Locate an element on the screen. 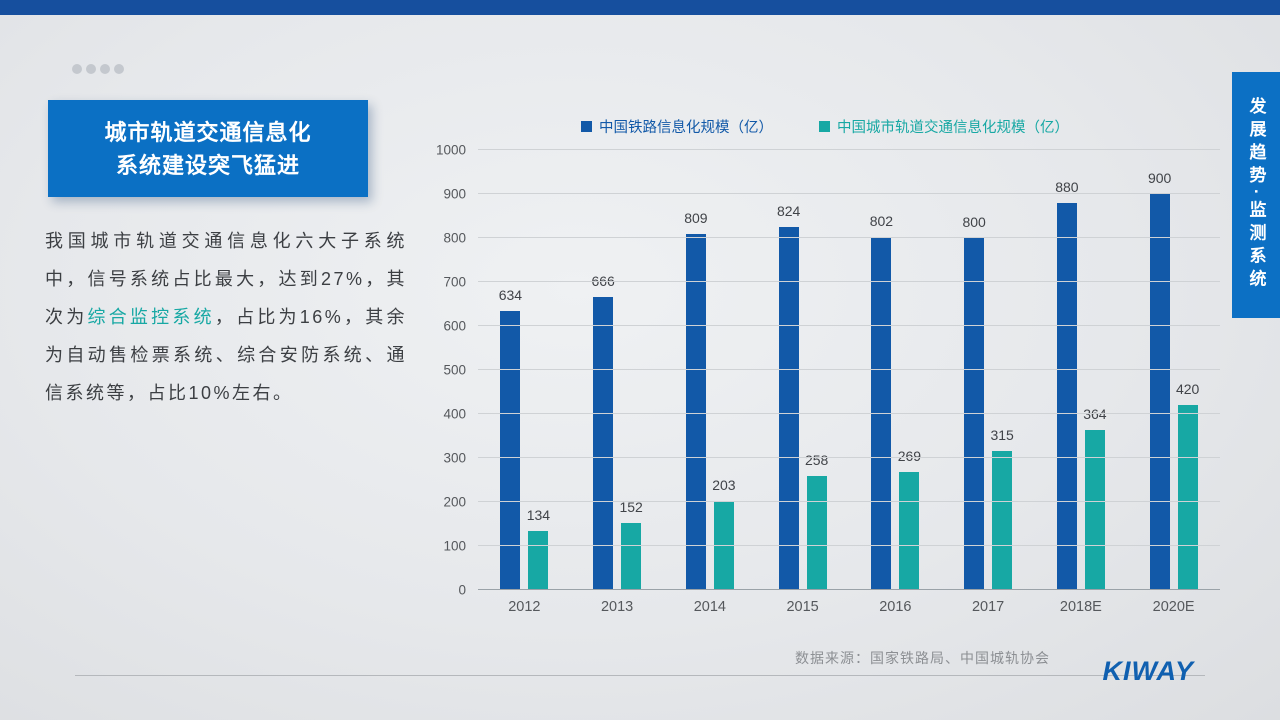  bar-value-label: 800 is located at coordinates (974, 222).